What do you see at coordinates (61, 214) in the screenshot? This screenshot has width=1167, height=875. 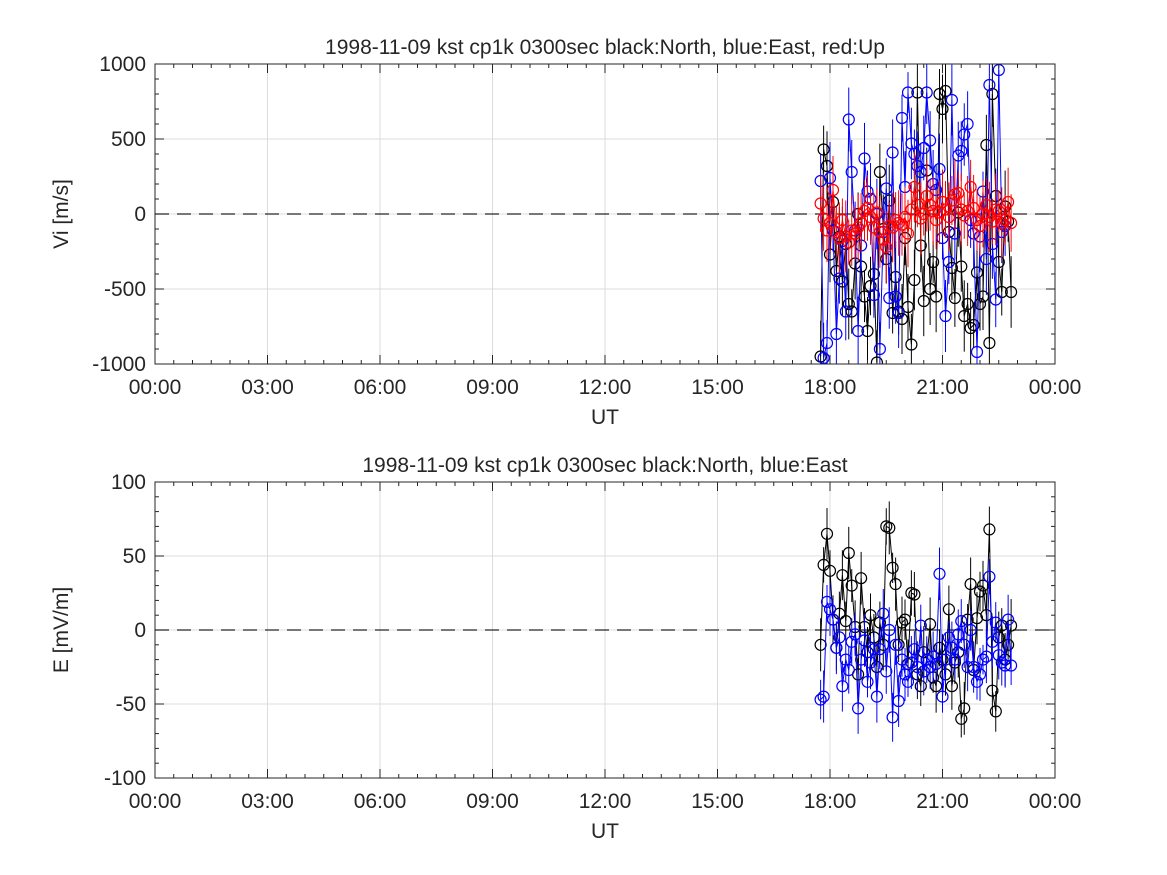 I see `velocity-y-axis-label: Vi [m/s]` at bounding box center [61, 214].